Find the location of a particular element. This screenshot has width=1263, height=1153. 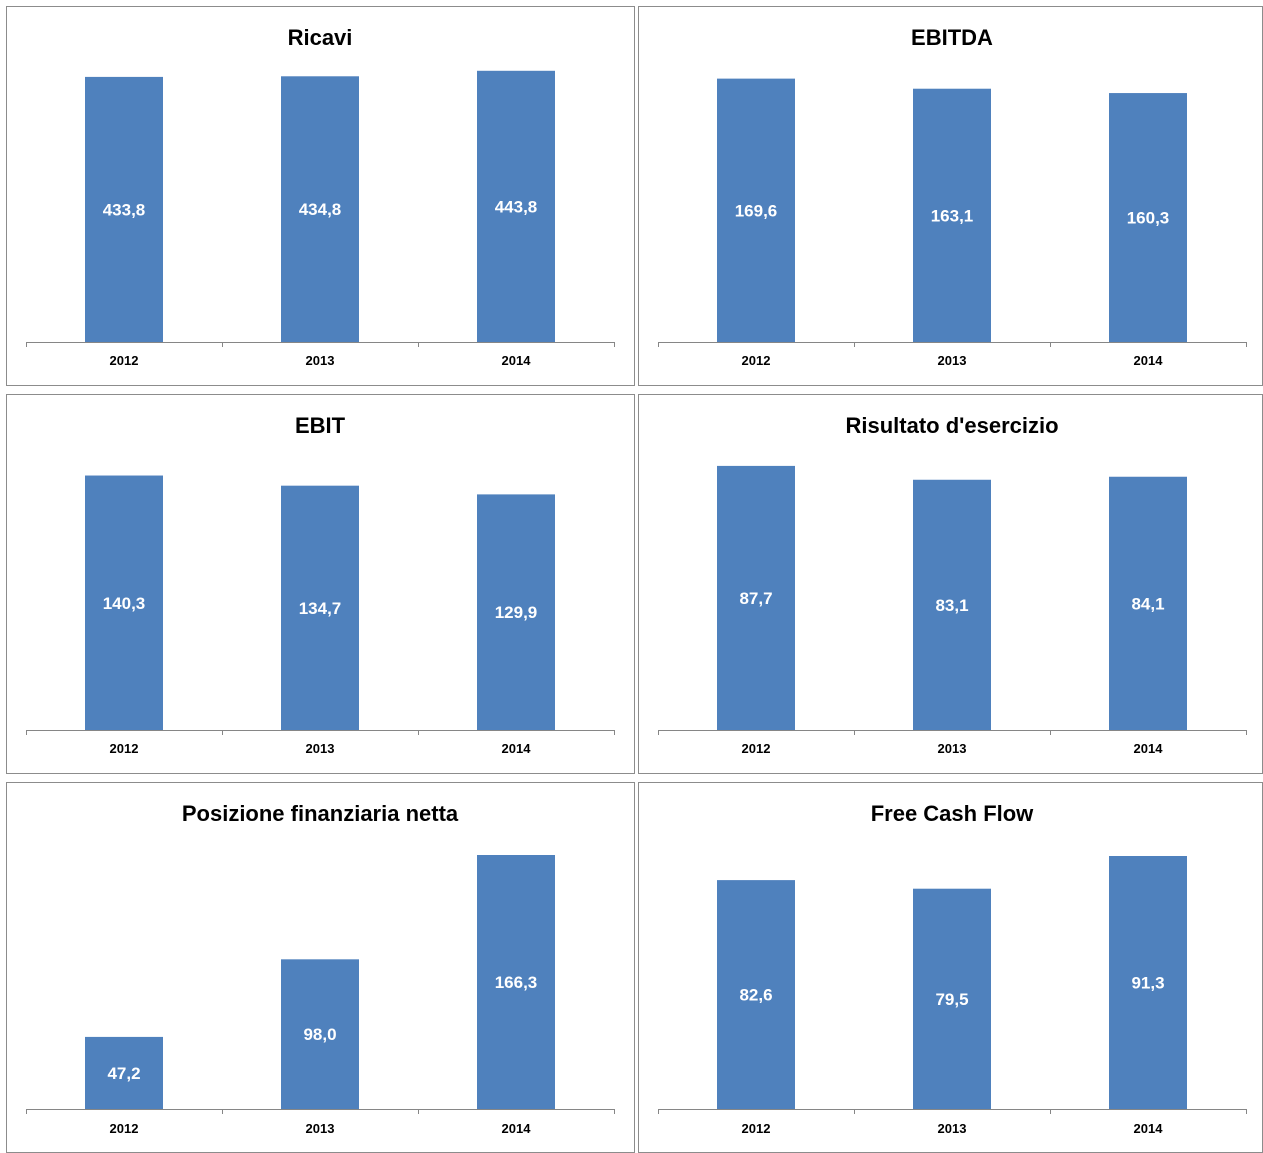

data-label: 140,3 is located at coordinates (124, 603).